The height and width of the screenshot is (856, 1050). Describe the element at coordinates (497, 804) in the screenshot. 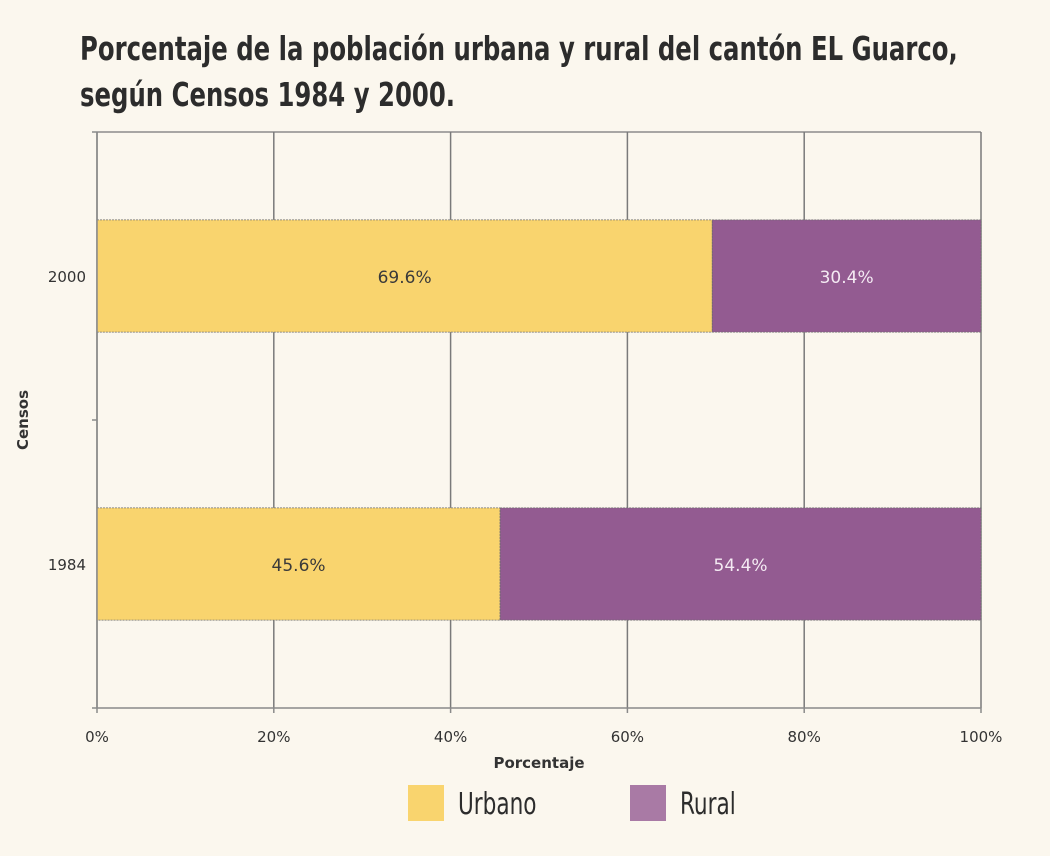

I see `legend-label-urbano: Urbano` at that location.